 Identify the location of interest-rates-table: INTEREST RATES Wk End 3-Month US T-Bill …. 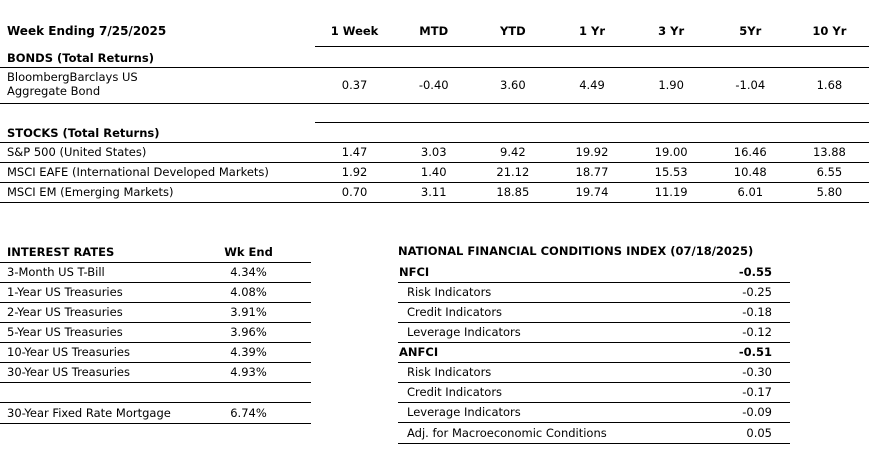
(155, 333).